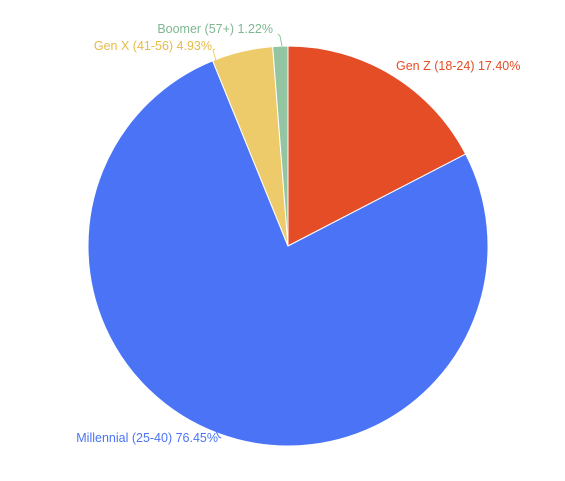  I want to click on slice-label: Boomer (57+) 1.22%, so click(215, 29).